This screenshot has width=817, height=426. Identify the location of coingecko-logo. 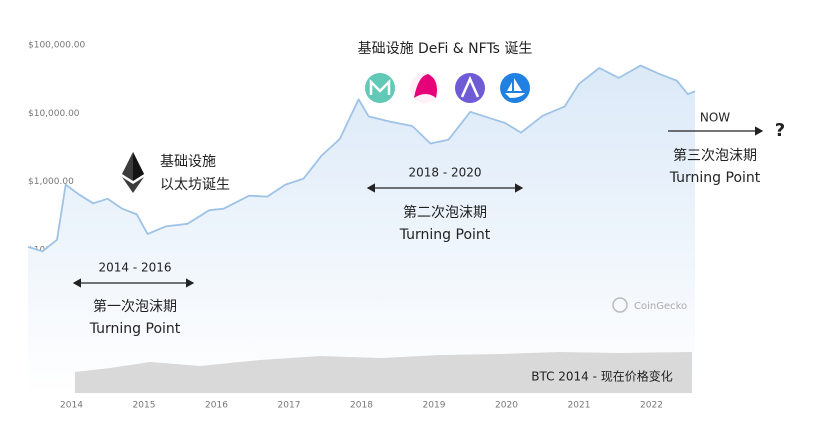
(620, 305).